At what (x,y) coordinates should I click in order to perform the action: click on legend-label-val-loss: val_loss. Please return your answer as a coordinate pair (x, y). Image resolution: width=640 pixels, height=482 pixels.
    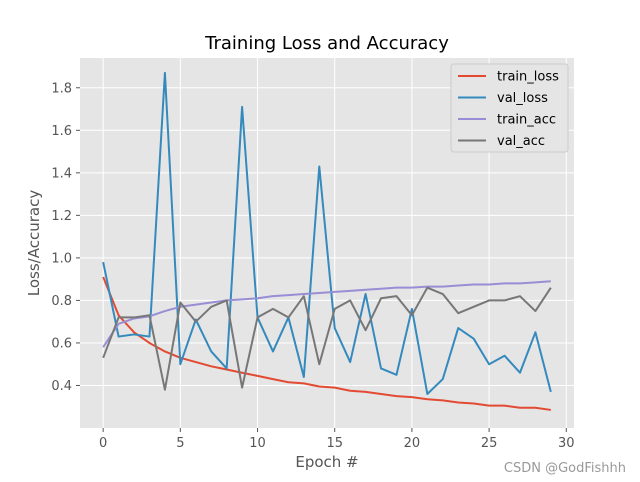
    Looking at the image, I should click on (522, 98).